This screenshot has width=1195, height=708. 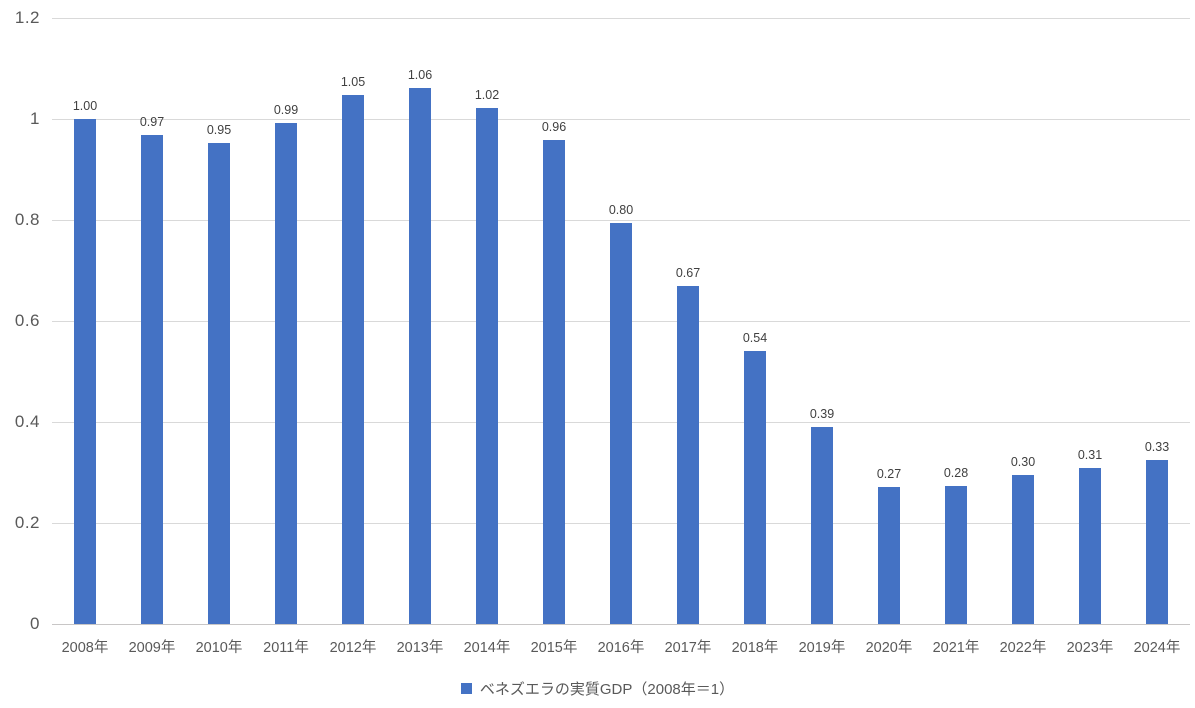 What do you see at coordinates (420, 356) in the screenshot?
I see `bar-2013年` at bounding box center [420, 356].